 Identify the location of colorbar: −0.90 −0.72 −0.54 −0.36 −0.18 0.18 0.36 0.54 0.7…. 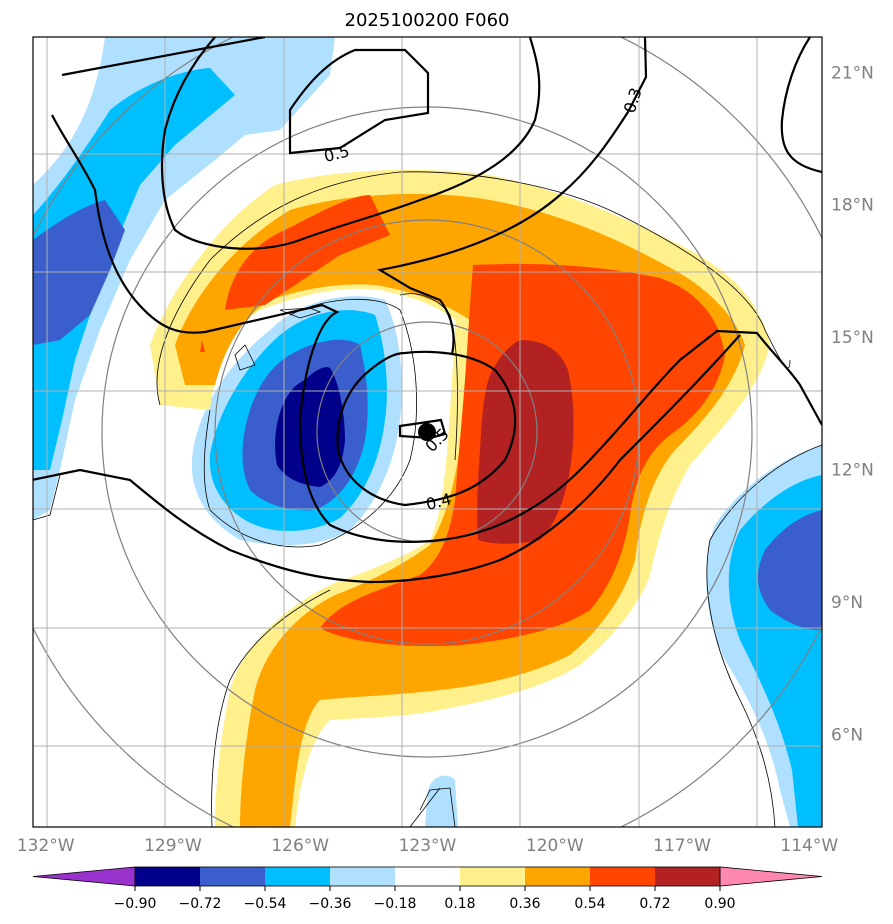
(427, 889).